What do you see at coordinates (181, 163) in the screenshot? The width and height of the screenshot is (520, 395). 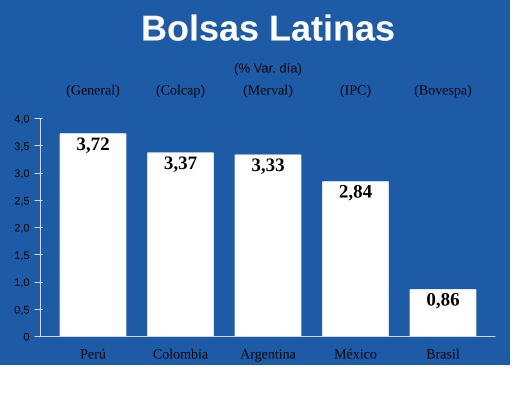 I see `data-label: 3,37` at bounding box center [181, 163].